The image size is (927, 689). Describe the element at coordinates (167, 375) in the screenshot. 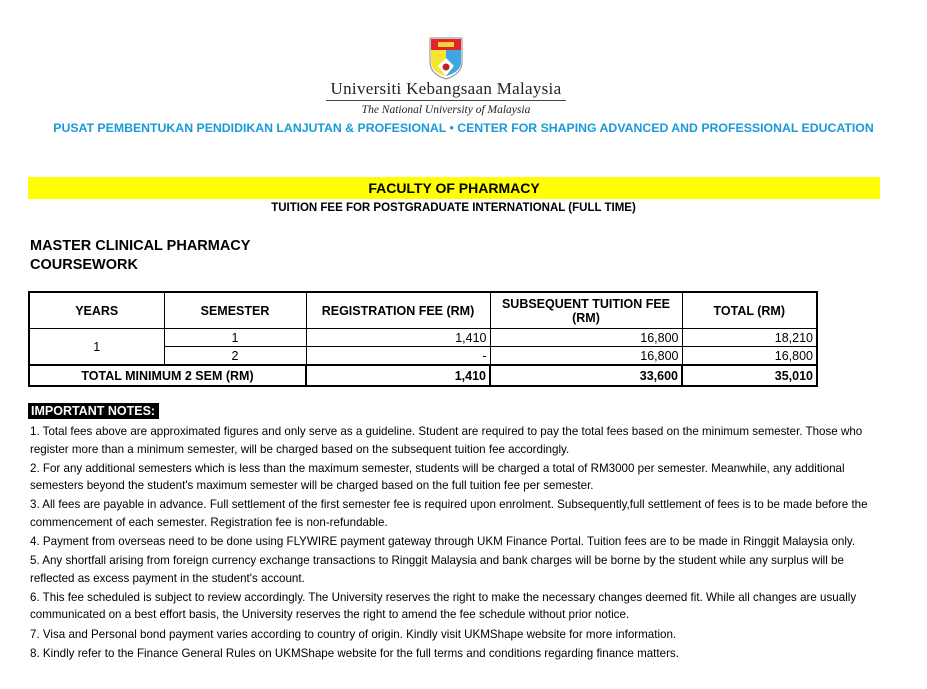

I see `total-label: TOTAL MINIMUM 2 SEM (RM)` at that location.